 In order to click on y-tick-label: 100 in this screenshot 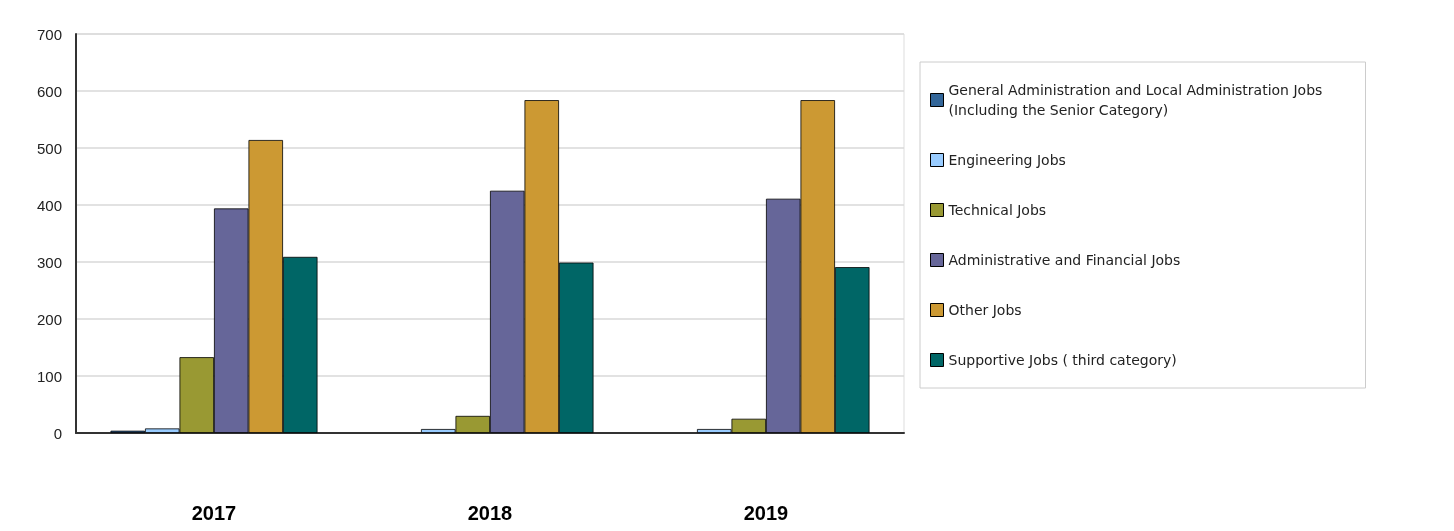, I will do `click(49, 376)`.